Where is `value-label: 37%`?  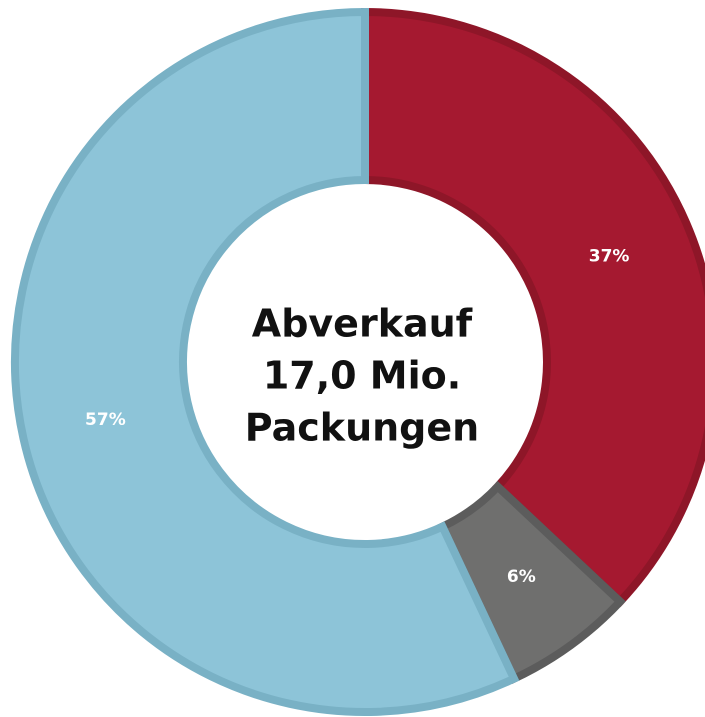
value-label: 37% is located at coordinates (609, 256).